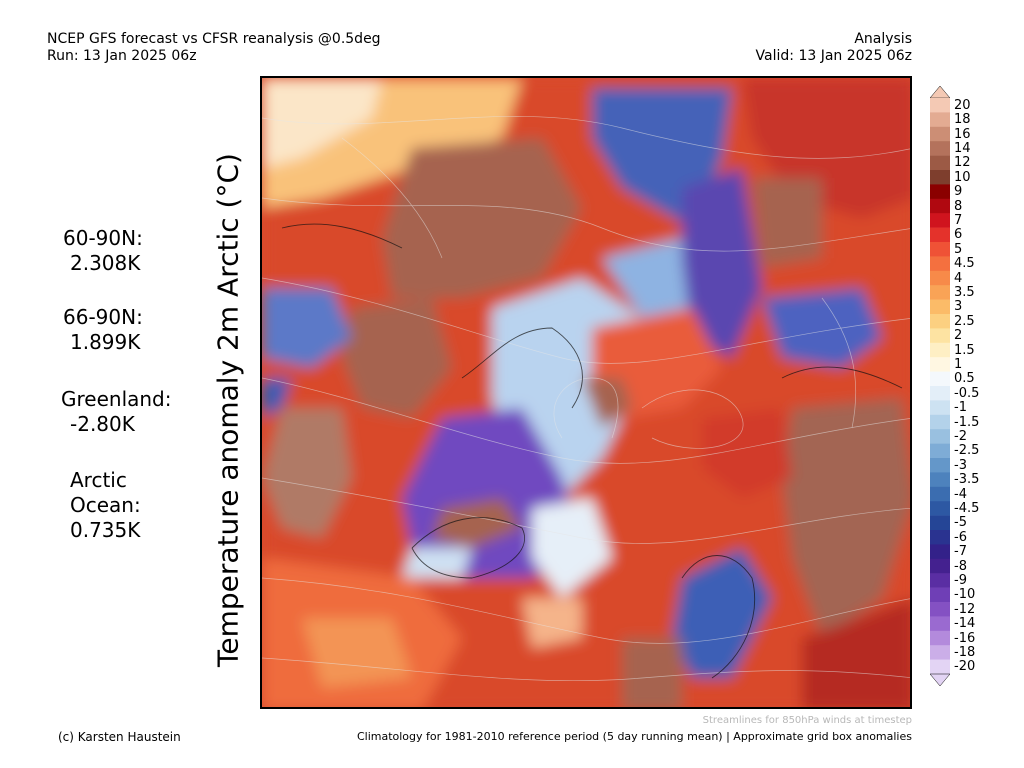 This screenshot has width=1024, height=768. I want to click on colorbar-tick-label: 14, so click(962, 148).